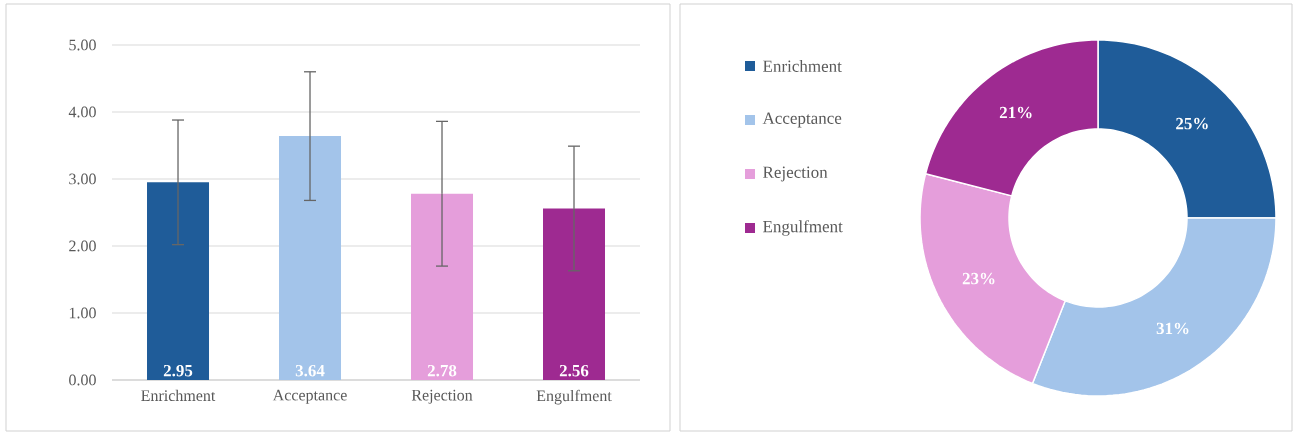 The width and height of the screenshot is (1296, 435). Describe the element at coordinates (82, 45) in the screenshot. I see `y-tick-label: 5.00` at that location.